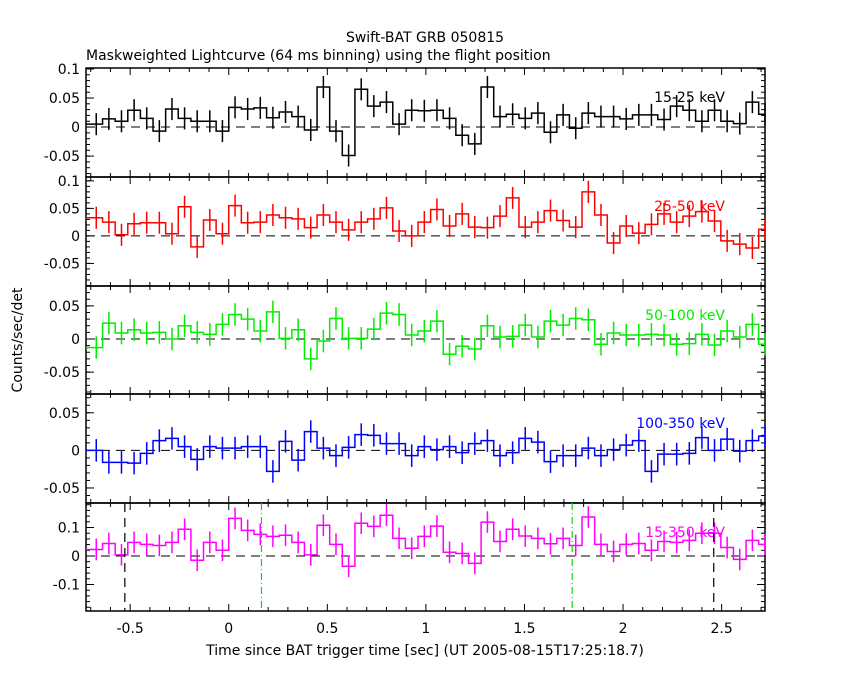 The width and height of the screenshot is (850, 680). I want to click on panel-25-50-kev: 0.1 0.05 0 -0.05 25-50 keV, so click(405, 230).